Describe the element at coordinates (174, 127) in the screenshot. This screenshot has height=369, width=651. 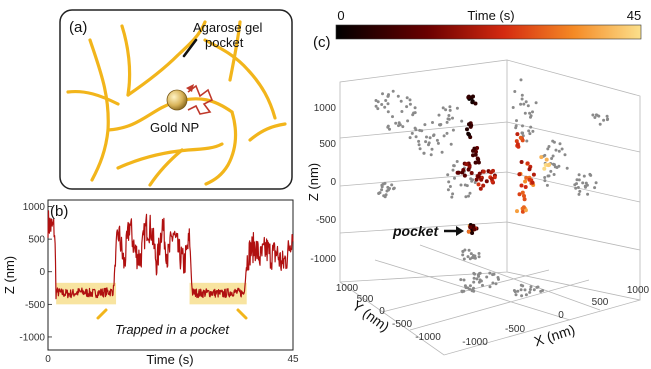
I see `particle-label: Gold NP` at that location.